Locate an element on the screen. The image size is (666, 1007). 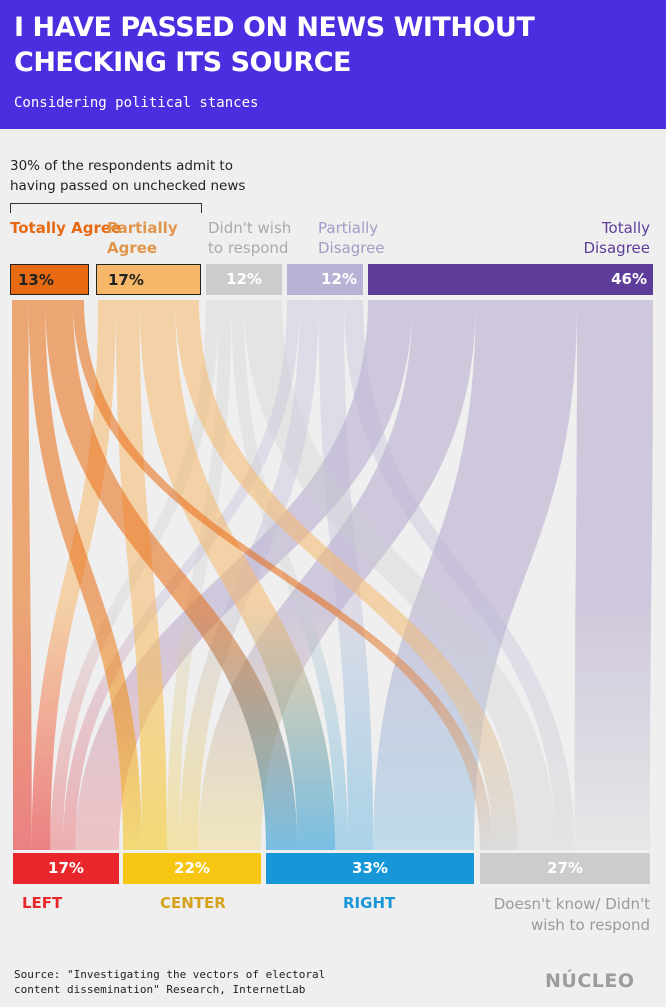
target-box-center: 22% is located at coordinates (192, 868).